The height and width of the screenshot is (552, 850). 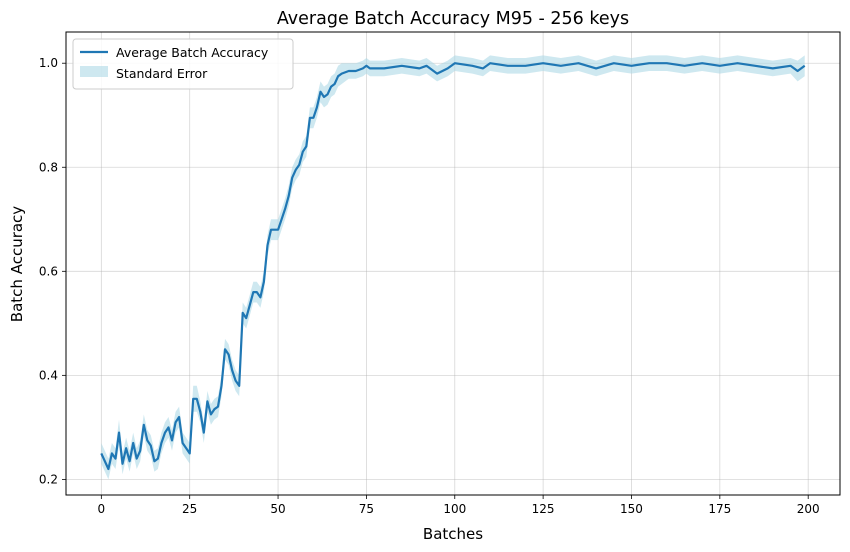 I want to click on y-tick-label: 0.6, so click(x=48, y=271).